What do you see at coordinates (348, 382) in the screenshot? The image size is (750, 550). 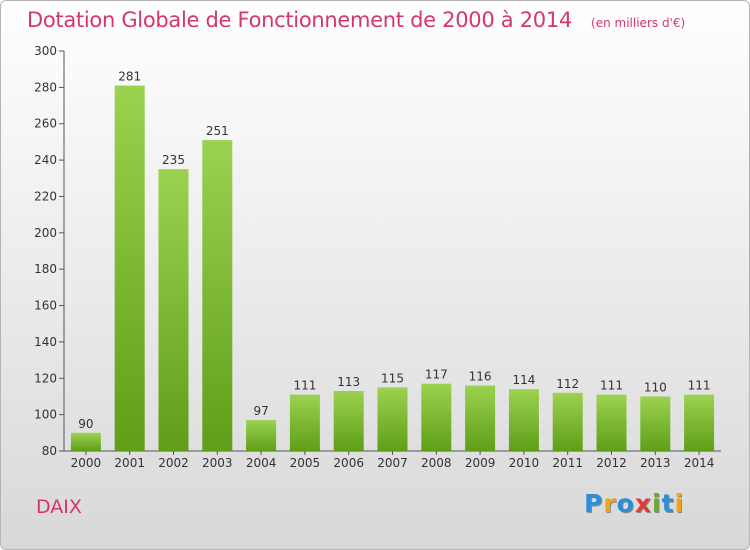 I see `data-label: 113` at bounding box center [348, 382].